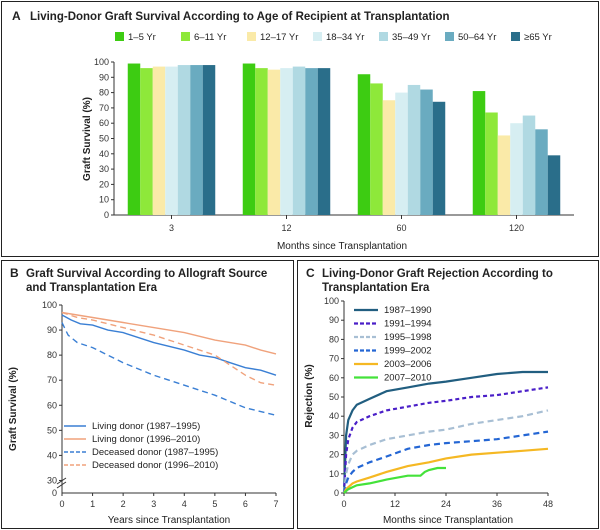  What do you see at coordinates (408, 378) in the screenshot?
I see `c-legend-label: 2007–2010` at bounding box center [408, 378].